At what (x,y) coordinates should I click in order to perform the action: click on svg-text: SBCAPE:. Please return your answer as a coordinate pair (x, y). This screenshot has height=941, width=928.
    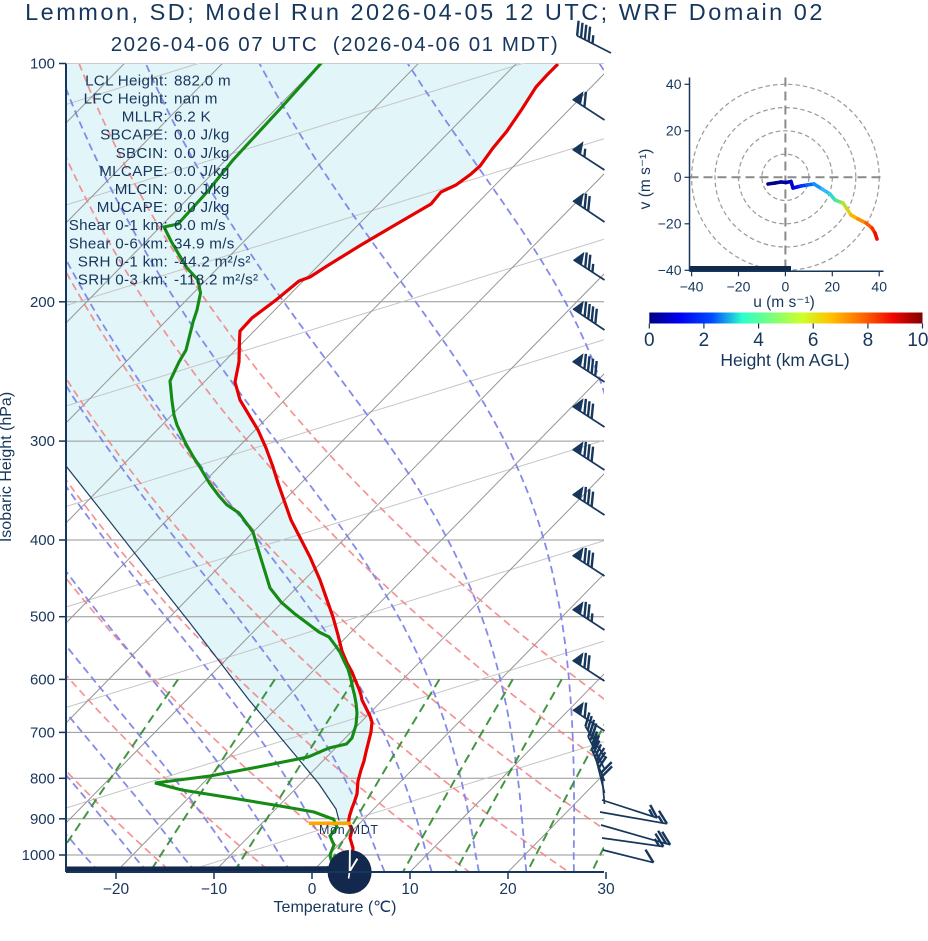
    Looking at the image, I should click on (134, 135).